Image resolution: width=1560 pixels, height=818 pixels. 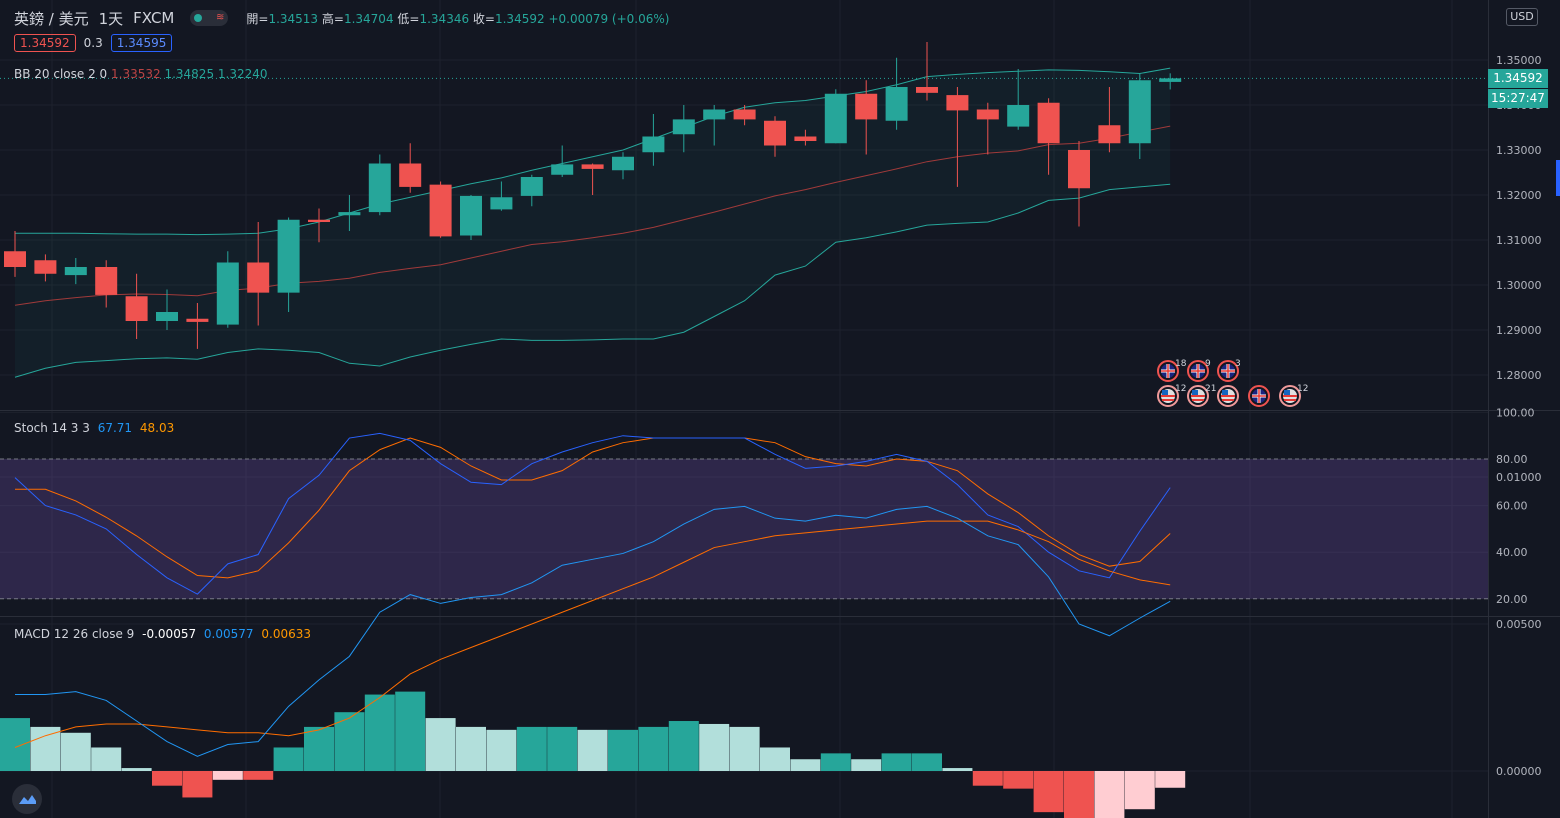 What do you see at coordinates (592, 513) in the screenshot?
I see `stoch-k-line` at bounding box center [592, 513].